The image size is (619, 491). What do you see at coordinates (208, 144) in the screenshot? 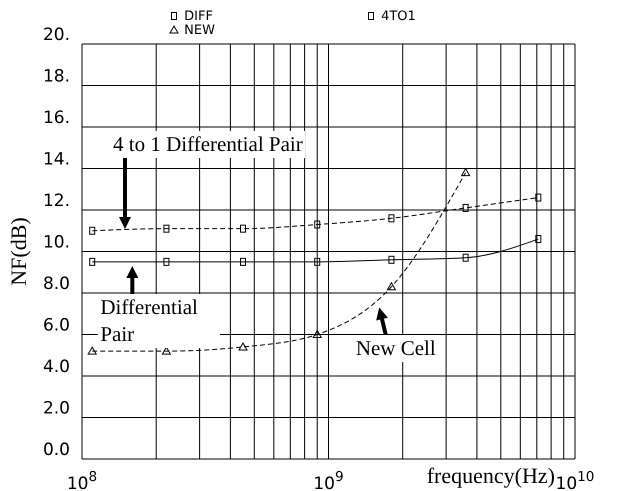
I see `annotation: 4 to 1 Differential Pair` at bounding box center [208, 144].